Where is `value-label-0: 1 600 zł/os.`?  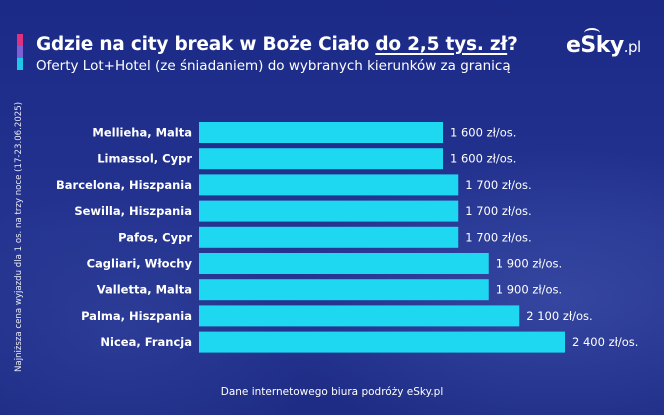 value-label-0: 1 600 zł/os. is located at coordinates (483, 133).